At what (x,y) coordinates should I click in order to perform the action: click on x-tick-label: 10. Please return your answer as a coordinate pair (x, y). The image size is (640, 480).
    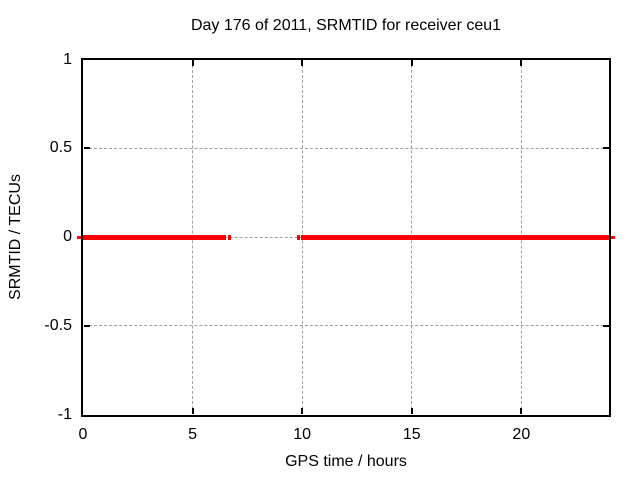
    Looking at the image, I should click on (302, 434).